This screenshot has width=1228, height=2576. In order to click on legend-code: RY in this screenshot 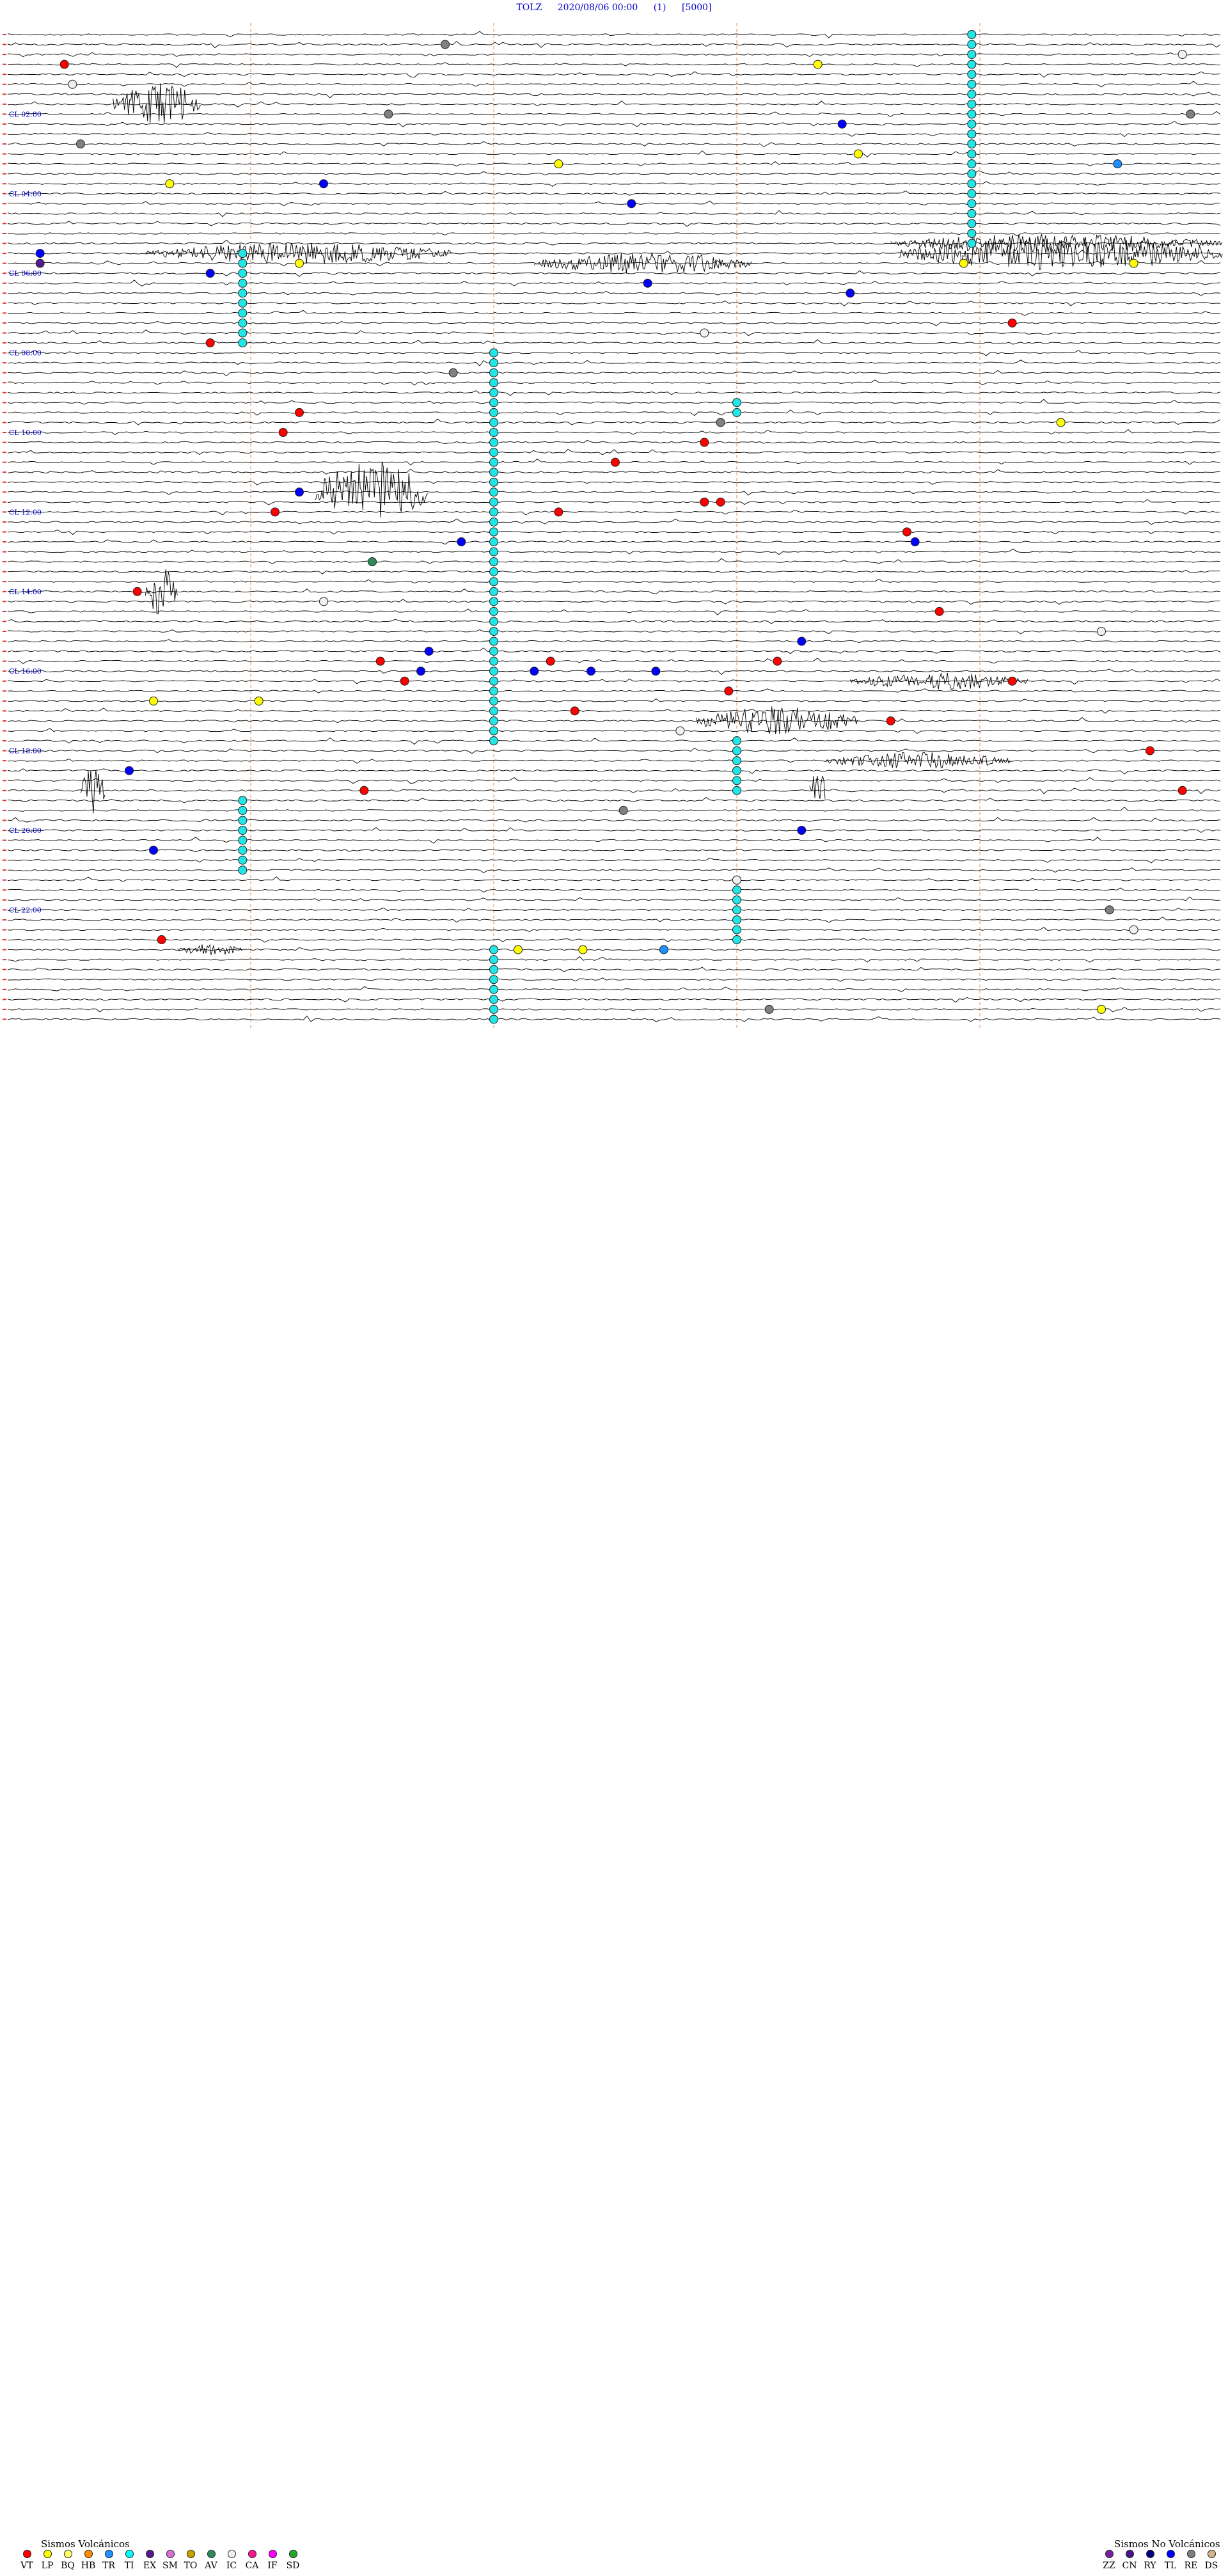, I will do `click(1150, 2566)`.